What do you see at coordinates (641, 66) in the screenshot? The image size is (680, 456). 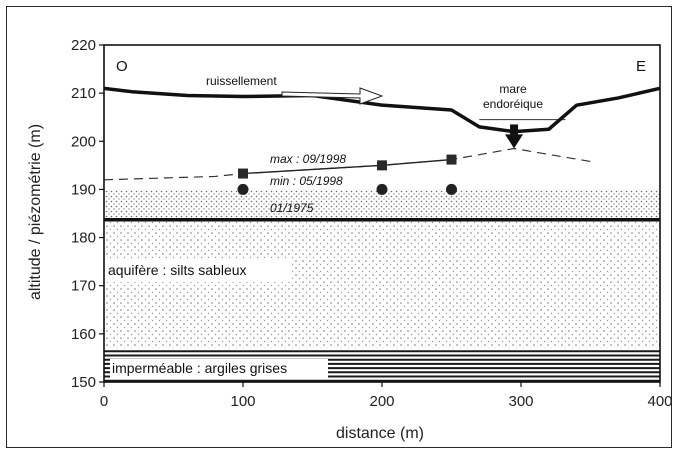 I see `east-label: E` at bounding box center [641, 66].